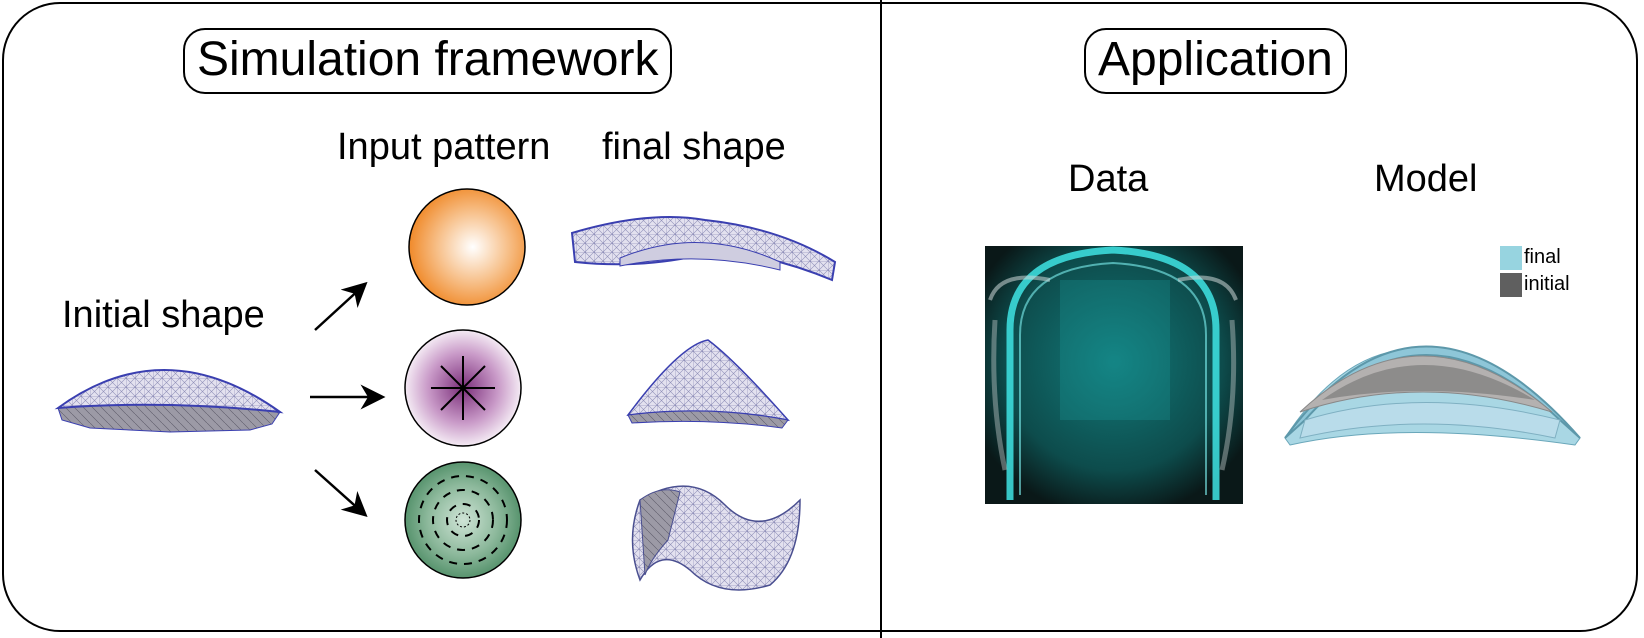 The height and width of the screenshot is (638, 1644). I want to click on data-label: Data, so click(1108, 179).